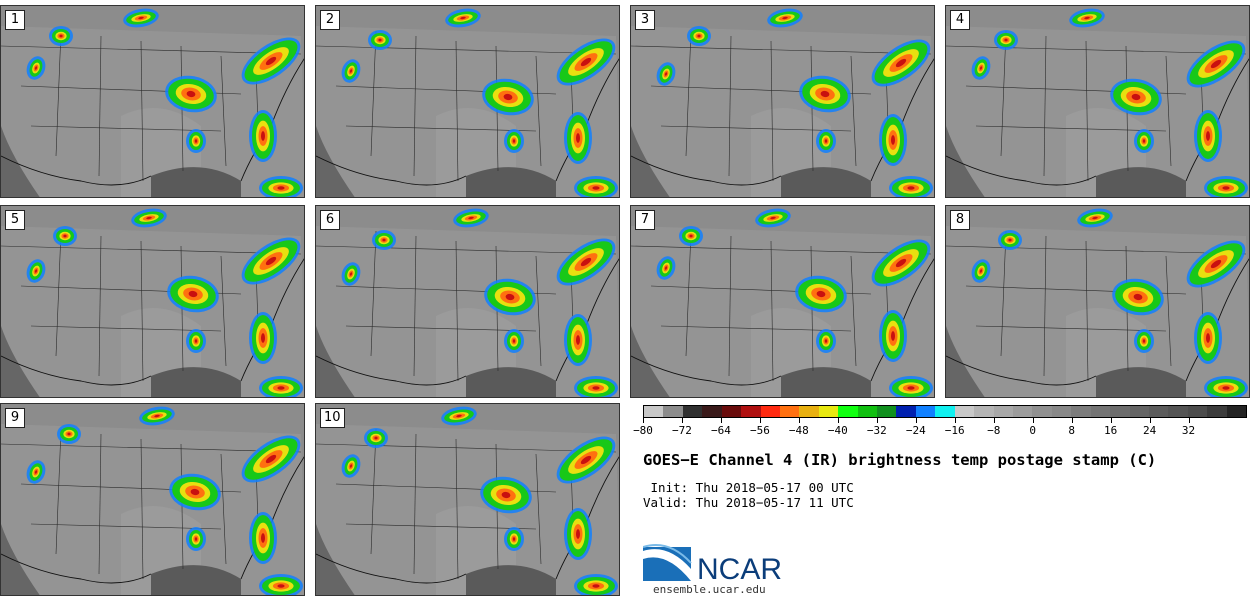  I want to click on colorbar-tick-label: −40, so click(837, 430).